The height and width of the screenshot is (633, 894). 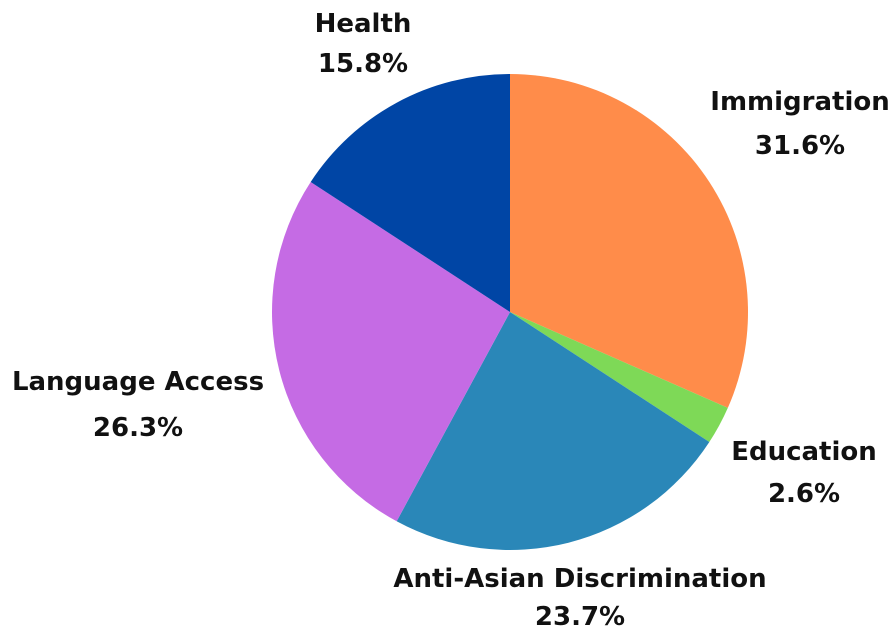 I want to click on pie-slice-immigration, so click(x=629, y=241).